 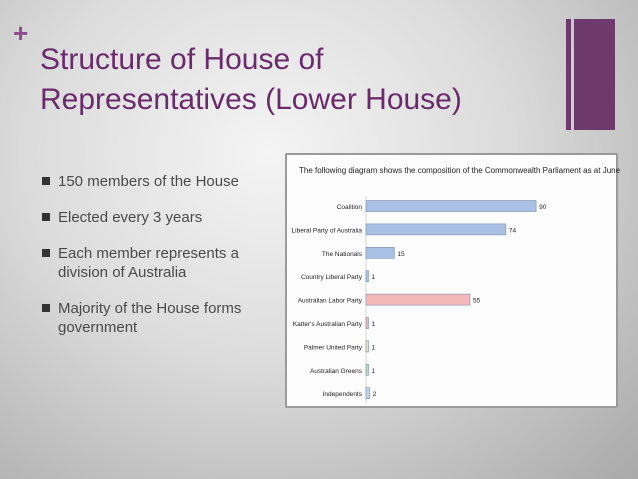 What do you see at coordinates (513, 230) in the screenshot?
I see `data-label: 74` at bounding box center [513, 230].